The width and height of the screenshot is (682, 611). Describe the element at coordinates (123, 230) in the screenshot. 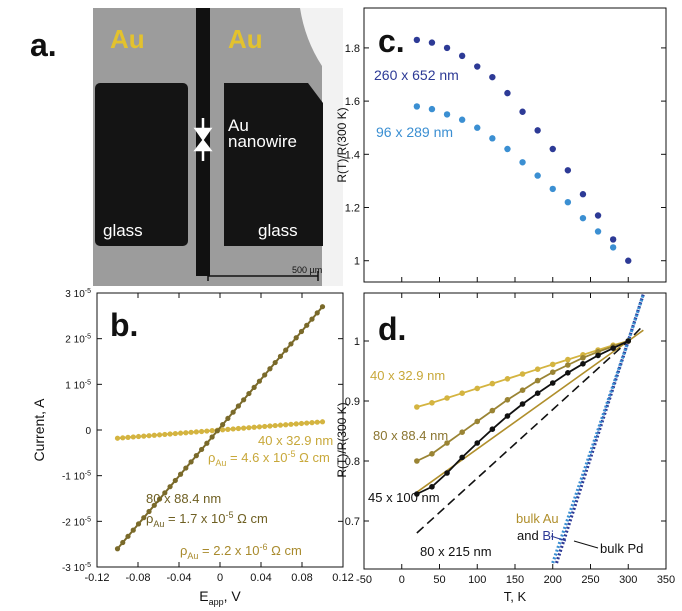

I see `label-glass-left: glass` at that location.